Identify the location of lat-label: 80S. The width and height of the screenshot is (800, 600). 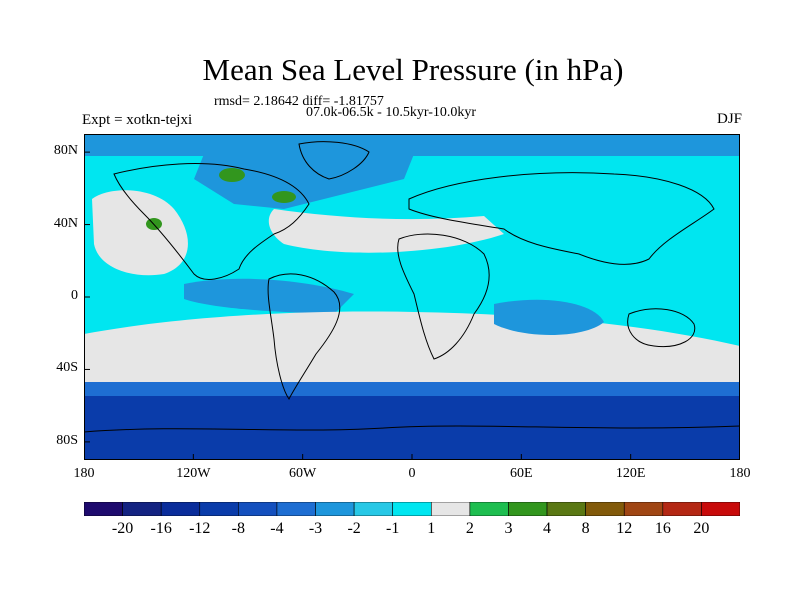
(67, 440).